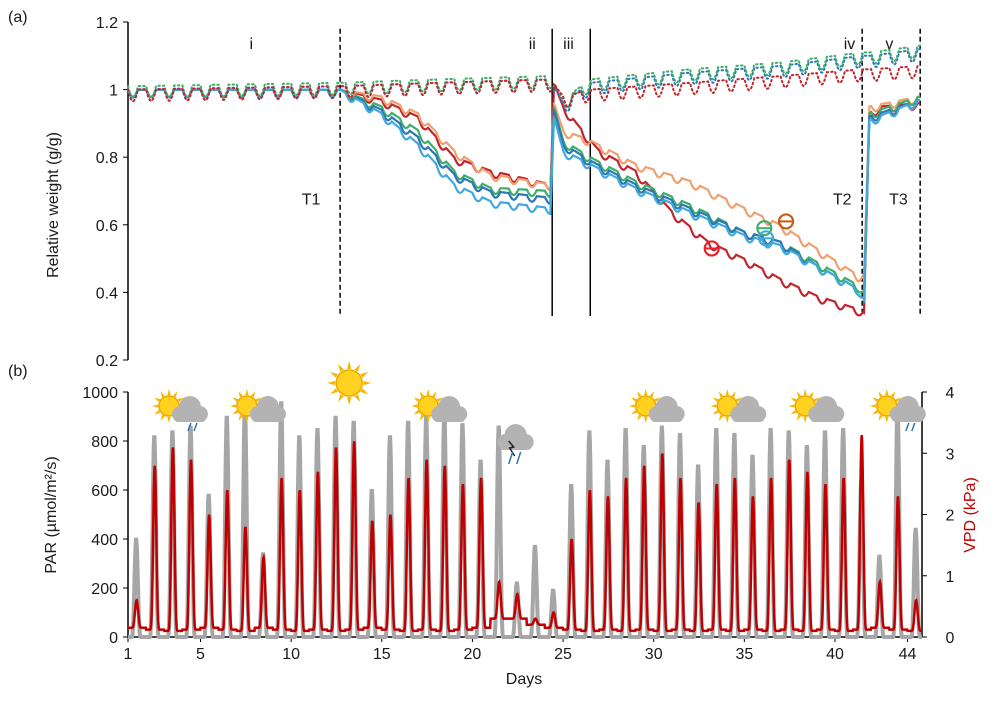  I want to click on panel-b-xtick-label: 20, so click(473, 654).